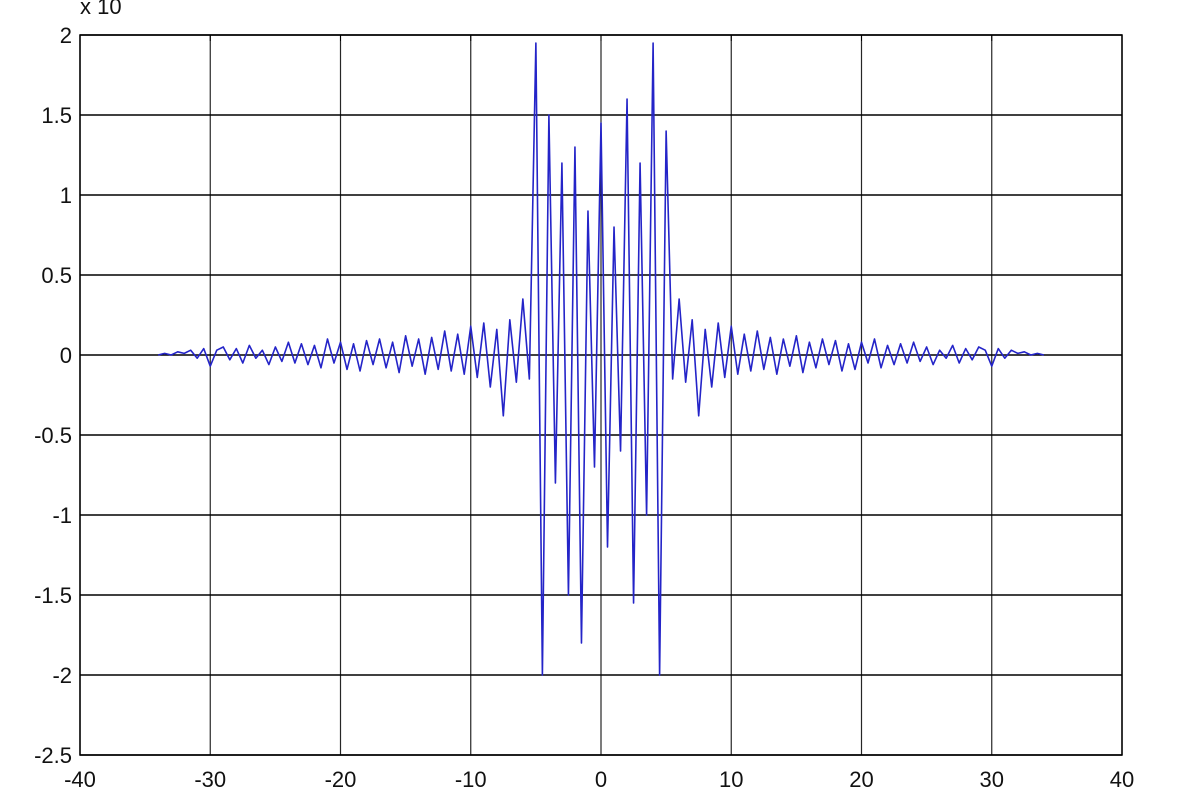  What do you see at coordinates (62, 515) in the screenshot?
I see `y-tick-label: -1` at bounding box center [62, 515].